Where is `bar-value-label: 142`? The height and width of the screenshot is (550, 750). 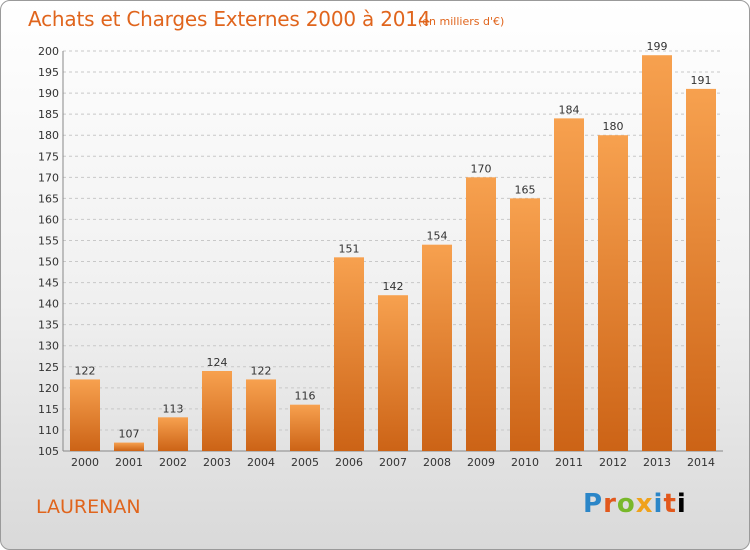 bar-value-label: 142 is located at coordinates (393, 286).